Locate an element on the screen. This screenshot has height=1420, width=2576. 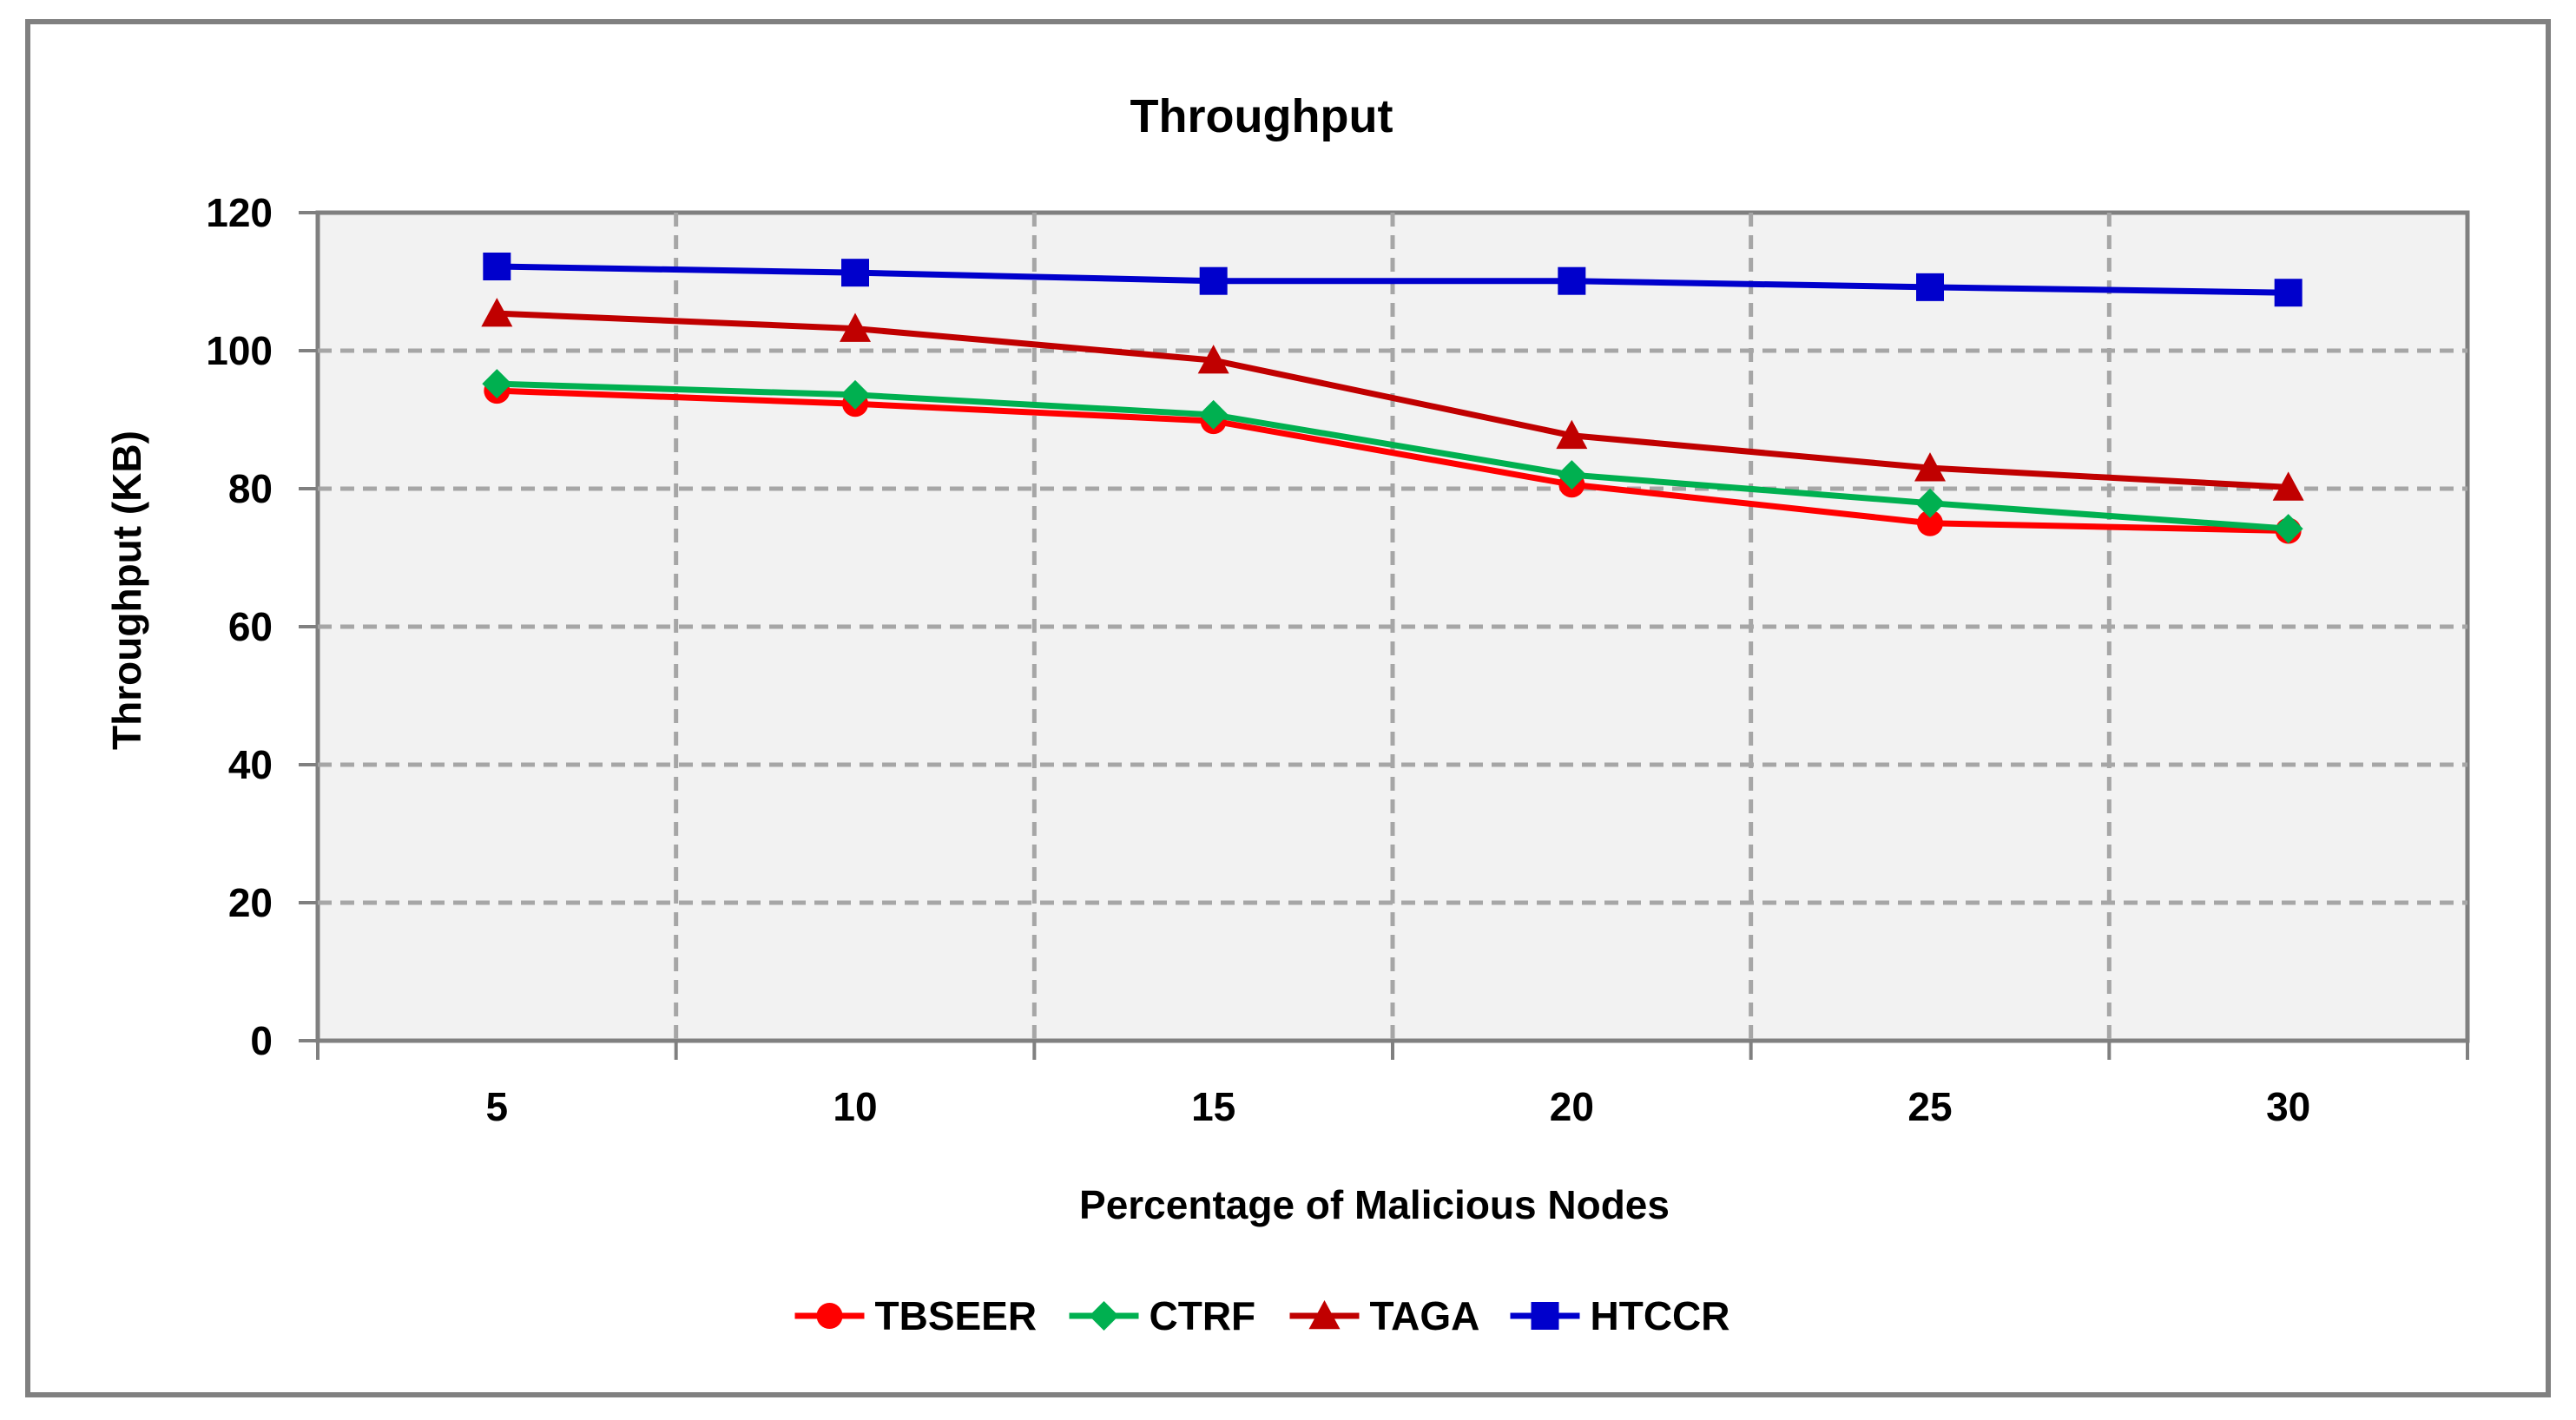
legend: TBSEER CTRF TAGA HTCCR is located at coordinates (1262, 1315).